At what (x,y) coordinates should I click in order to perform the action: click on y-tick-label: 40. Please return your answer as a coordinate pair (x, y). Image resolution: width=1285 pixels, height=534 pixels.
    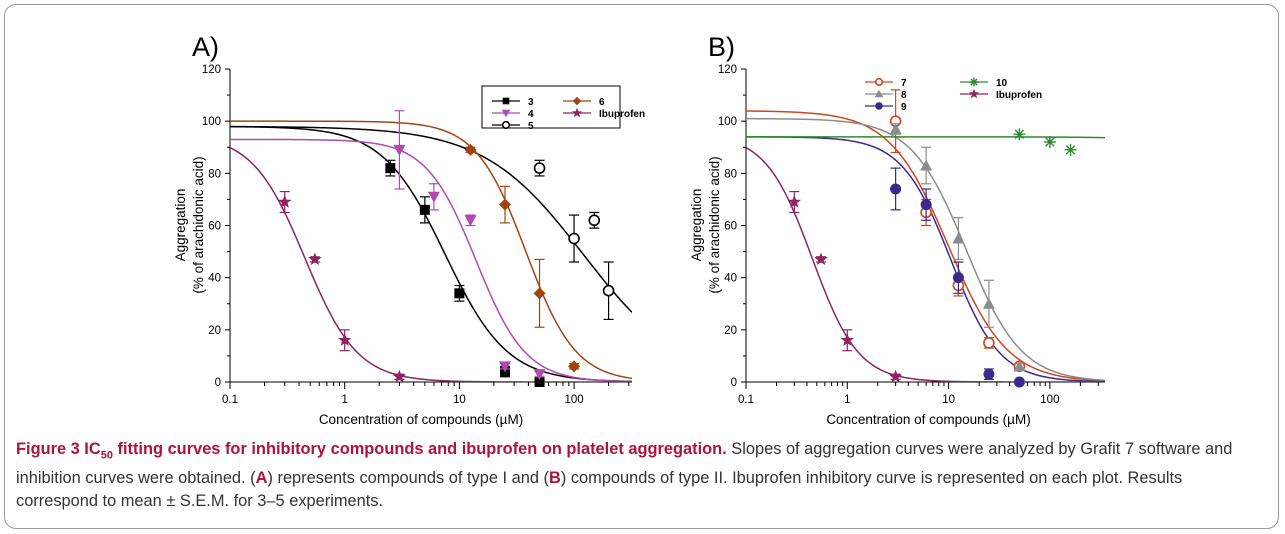
    Looking at the image, I should click on (730, 279).